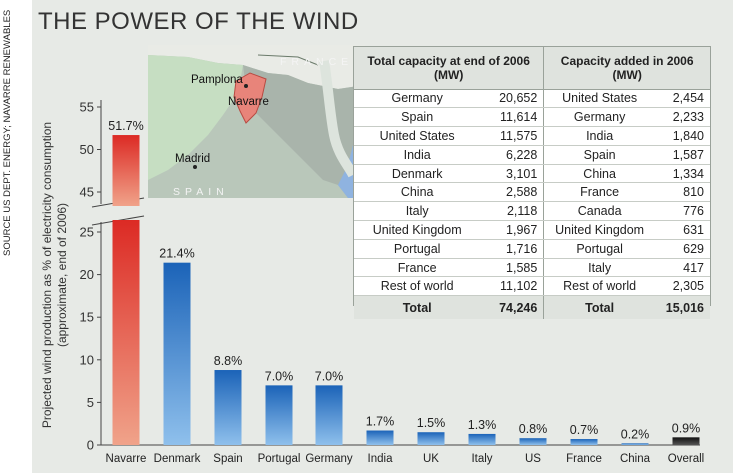 The image size is (733, 473). I want to click on table-row: Italy 2,118 Canada 776, so click(532, 211).